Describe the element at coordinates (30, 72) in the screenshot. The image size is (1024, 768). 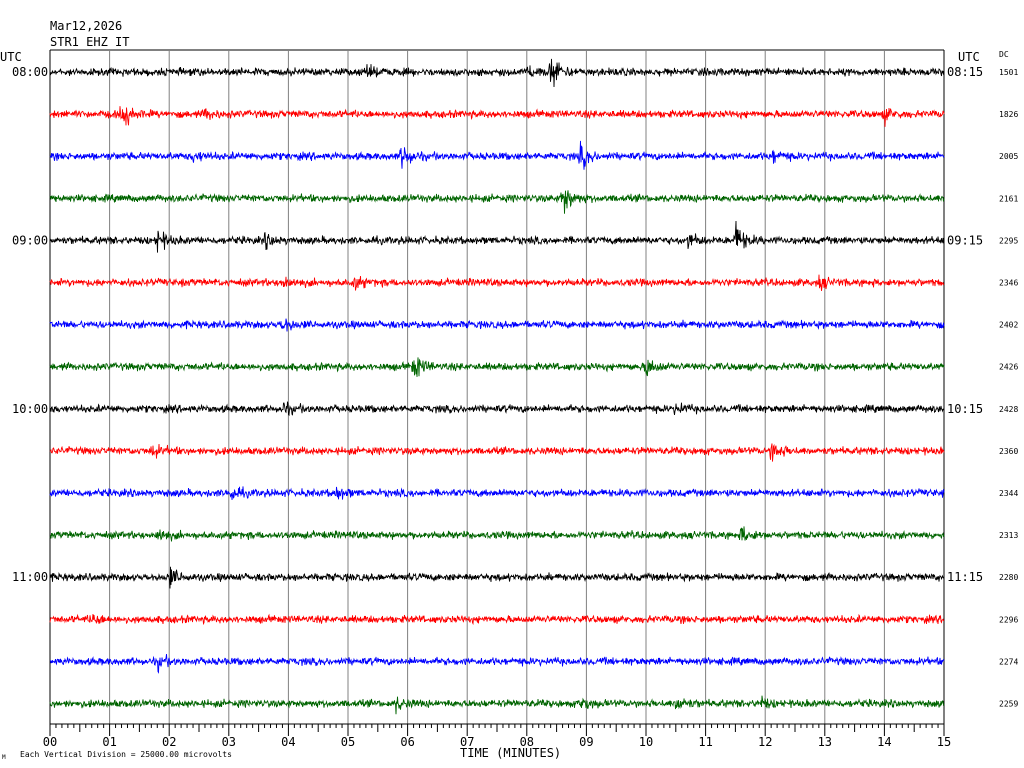
I see `left-time-label: 08:00` at that location.